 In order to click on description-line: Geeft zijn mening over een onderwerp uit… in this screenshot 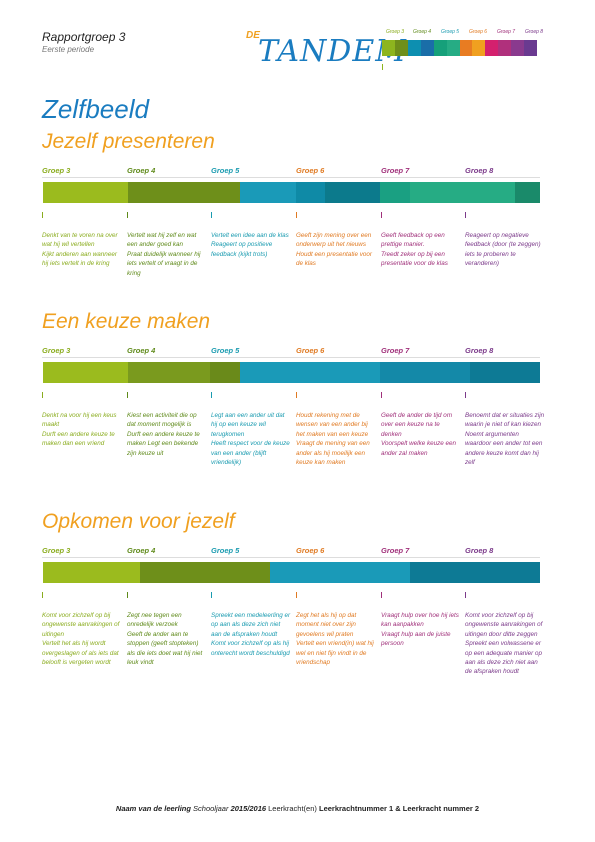, I will do `click(334, 240)`.